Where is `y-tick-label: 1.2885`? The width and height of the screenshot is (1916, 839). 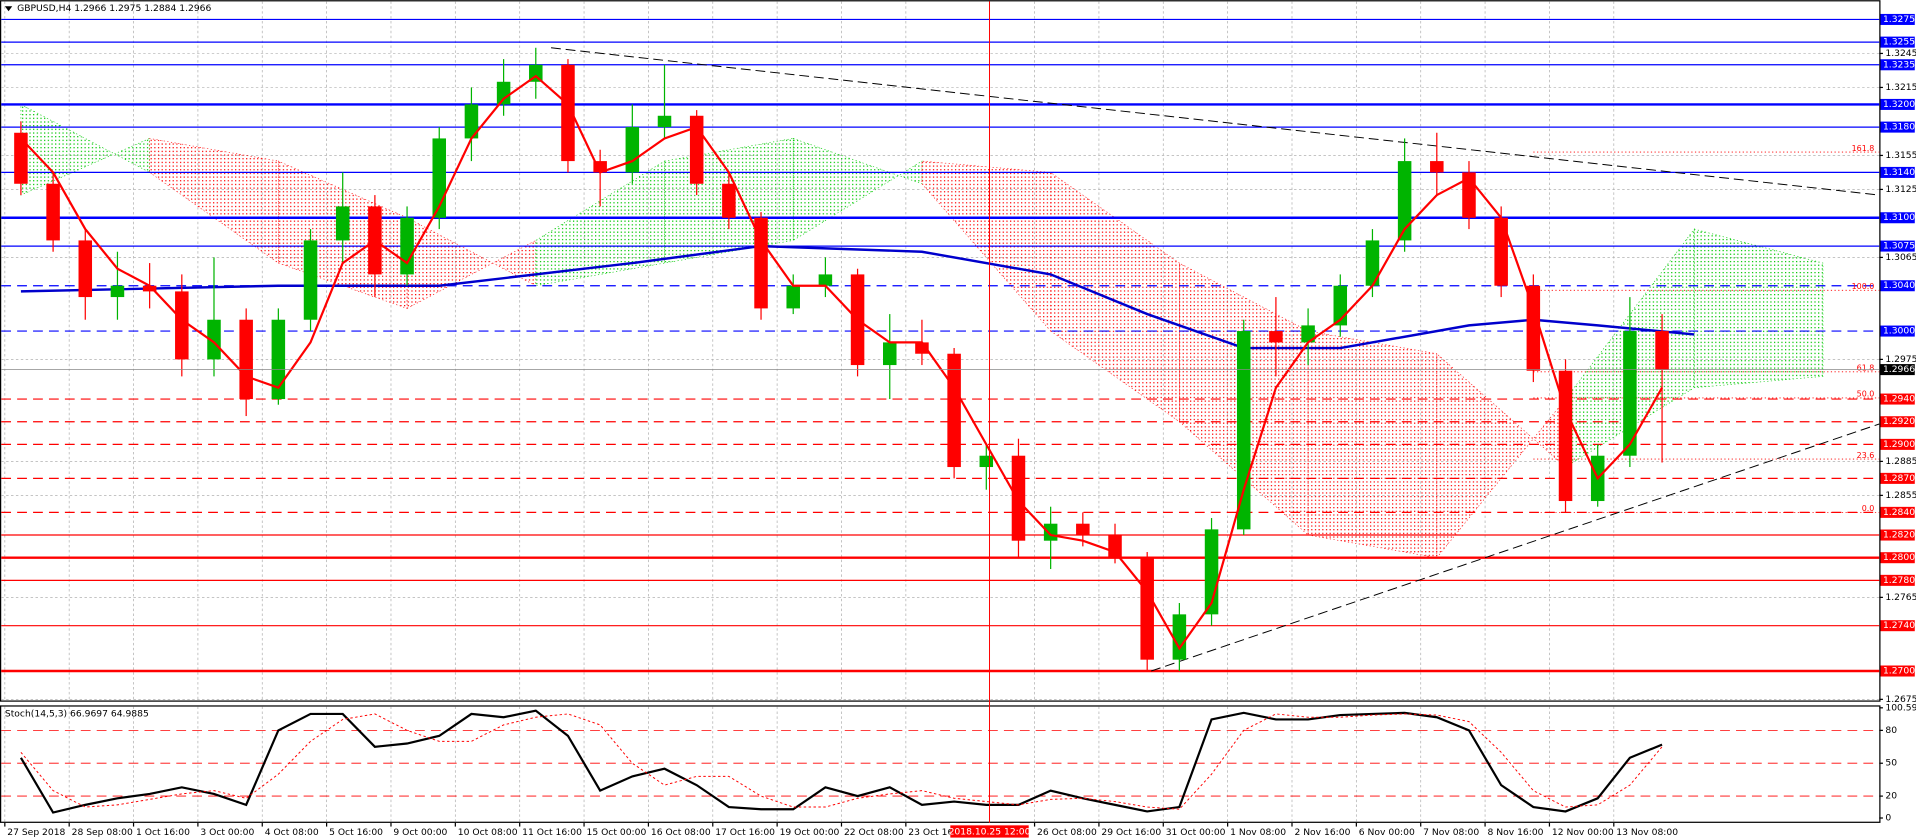 y-tick-label: 1.2885 is located at coordinates (1900, 461).